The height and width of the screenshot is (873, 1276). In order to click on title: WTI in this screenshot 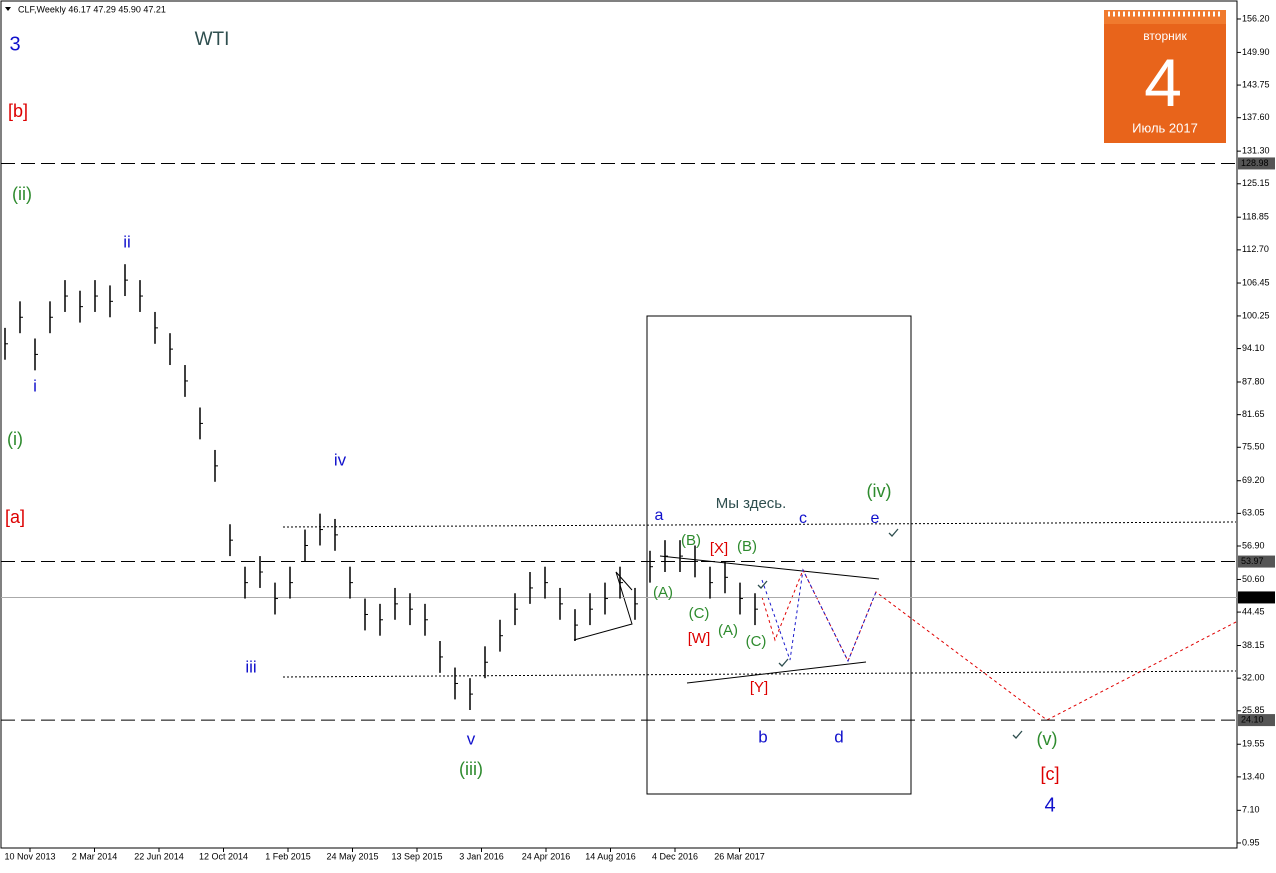, I will do `click(212, 39)`.